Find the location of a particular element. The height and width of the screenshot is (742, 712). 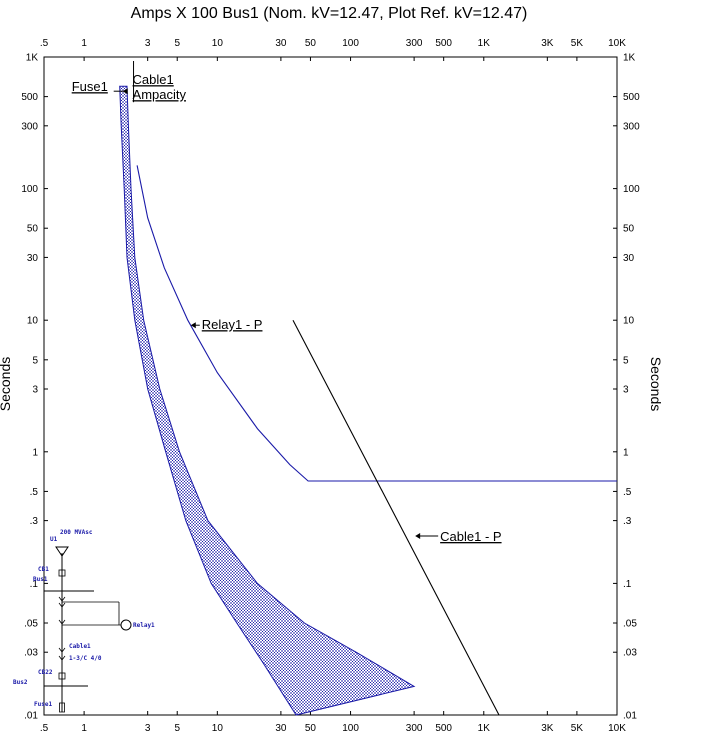

y-tick-label-right: .05 is located at coordinates (630, 624).